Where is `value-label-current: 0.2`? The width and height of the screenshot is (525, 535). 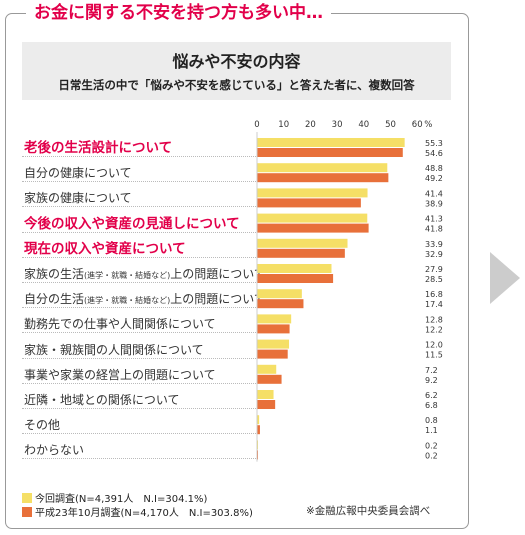 value-label-current: 0.2 is located at coordinates (431, 445).